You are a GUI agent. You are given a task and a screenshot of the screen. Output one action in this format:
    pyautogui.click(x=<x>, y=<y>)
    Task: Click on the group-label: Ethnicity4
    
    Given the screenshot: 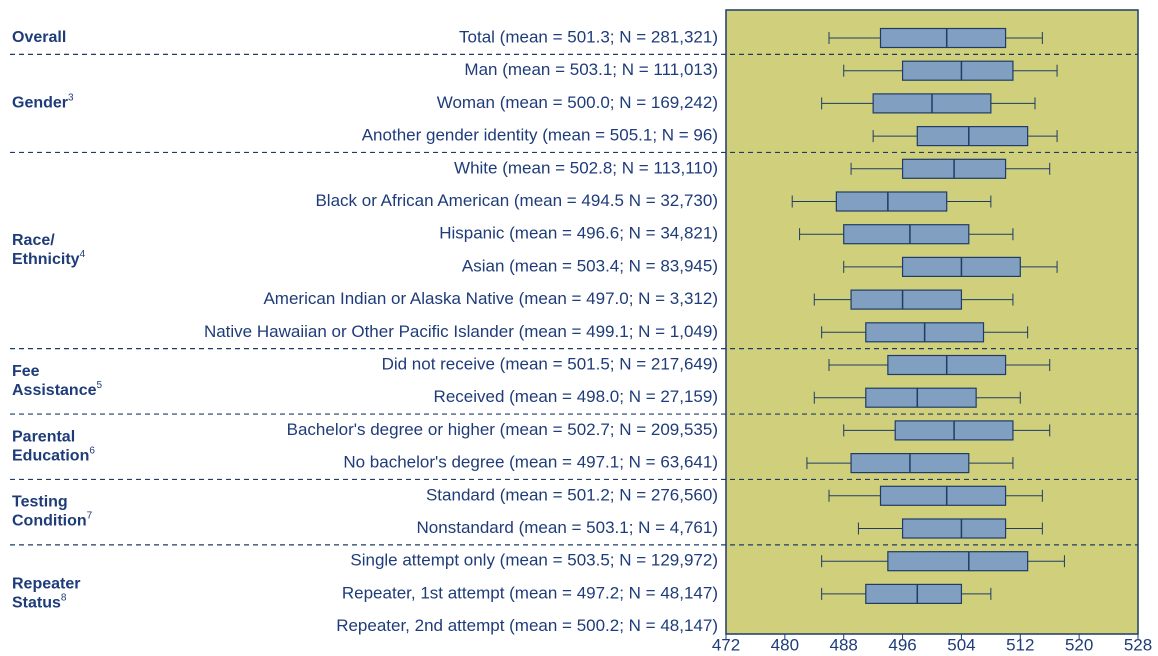 What is the action you would take?
    pyautogui.click(x=49, y=259)
    